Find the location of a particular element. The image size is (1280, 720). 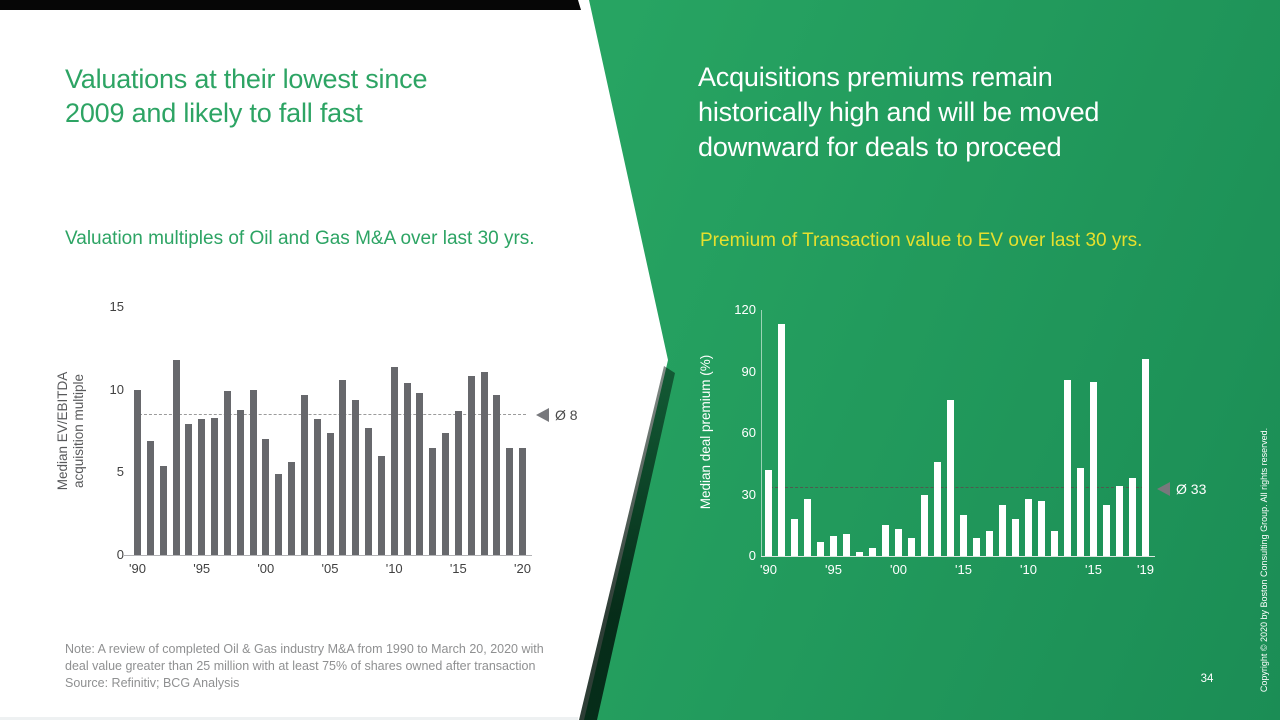

y-tick-15: 15 is located at coordinates (116, 306).